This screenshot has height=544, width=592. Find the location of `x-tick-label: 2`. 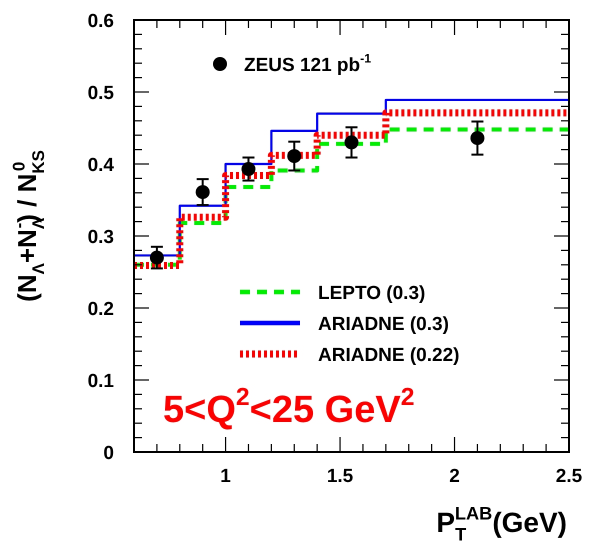

x-tick-label: 2 is located at coordinates (454, 476).